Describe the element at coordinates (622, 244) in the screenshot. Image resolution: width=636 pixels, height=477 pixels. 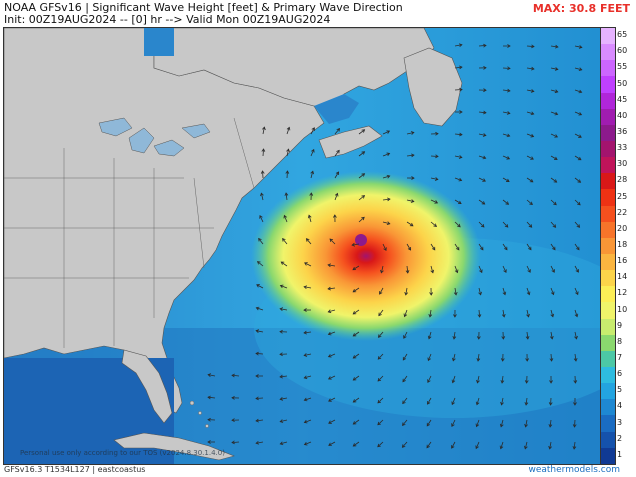
I see `colorbar-label: 18` at that location.